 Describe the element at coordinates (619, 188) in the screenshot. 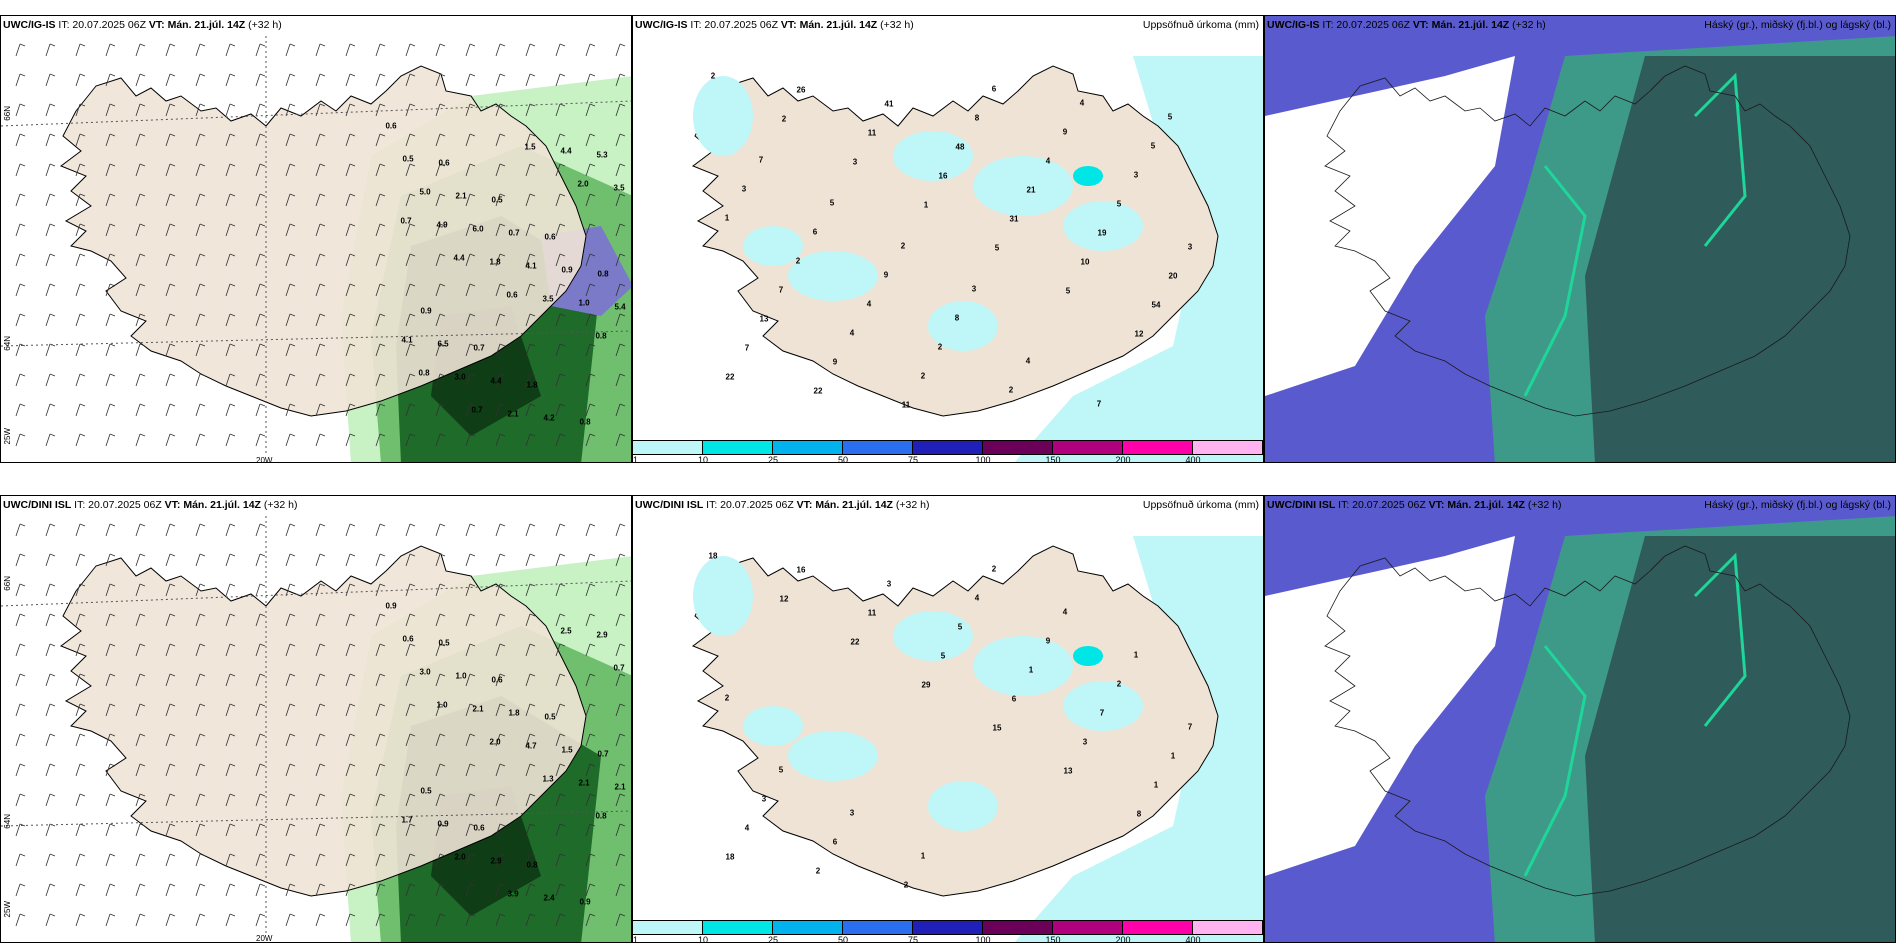

I see `value-label: 3.5` at that location.